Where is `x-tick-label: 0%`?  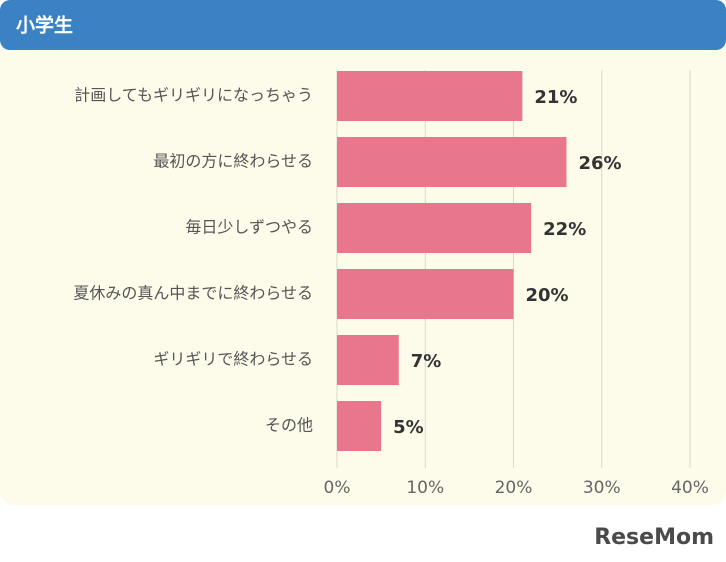 x-tick-label: 0% is located at coordinates (337, 488).